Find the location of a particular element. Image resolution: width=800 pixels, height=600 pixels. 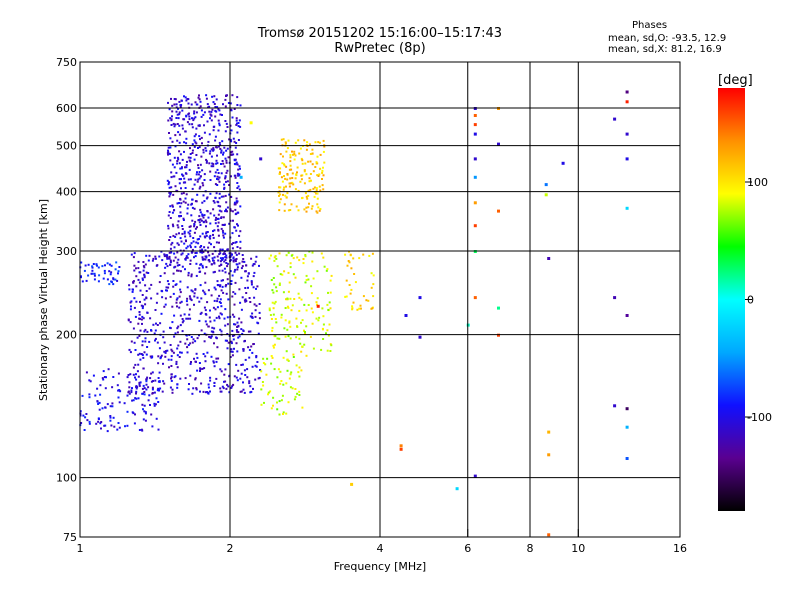

colorbar is located at coordinates (731, 299).